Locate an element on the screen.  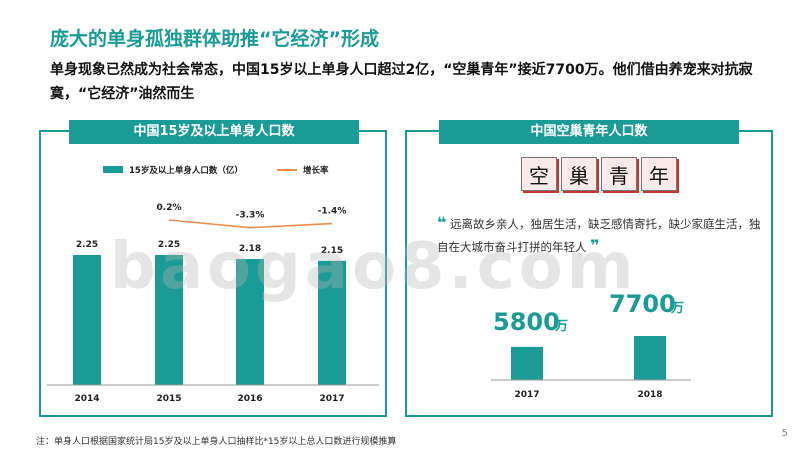
x-tick-label: 2016 is located at coordinates (249, 399).